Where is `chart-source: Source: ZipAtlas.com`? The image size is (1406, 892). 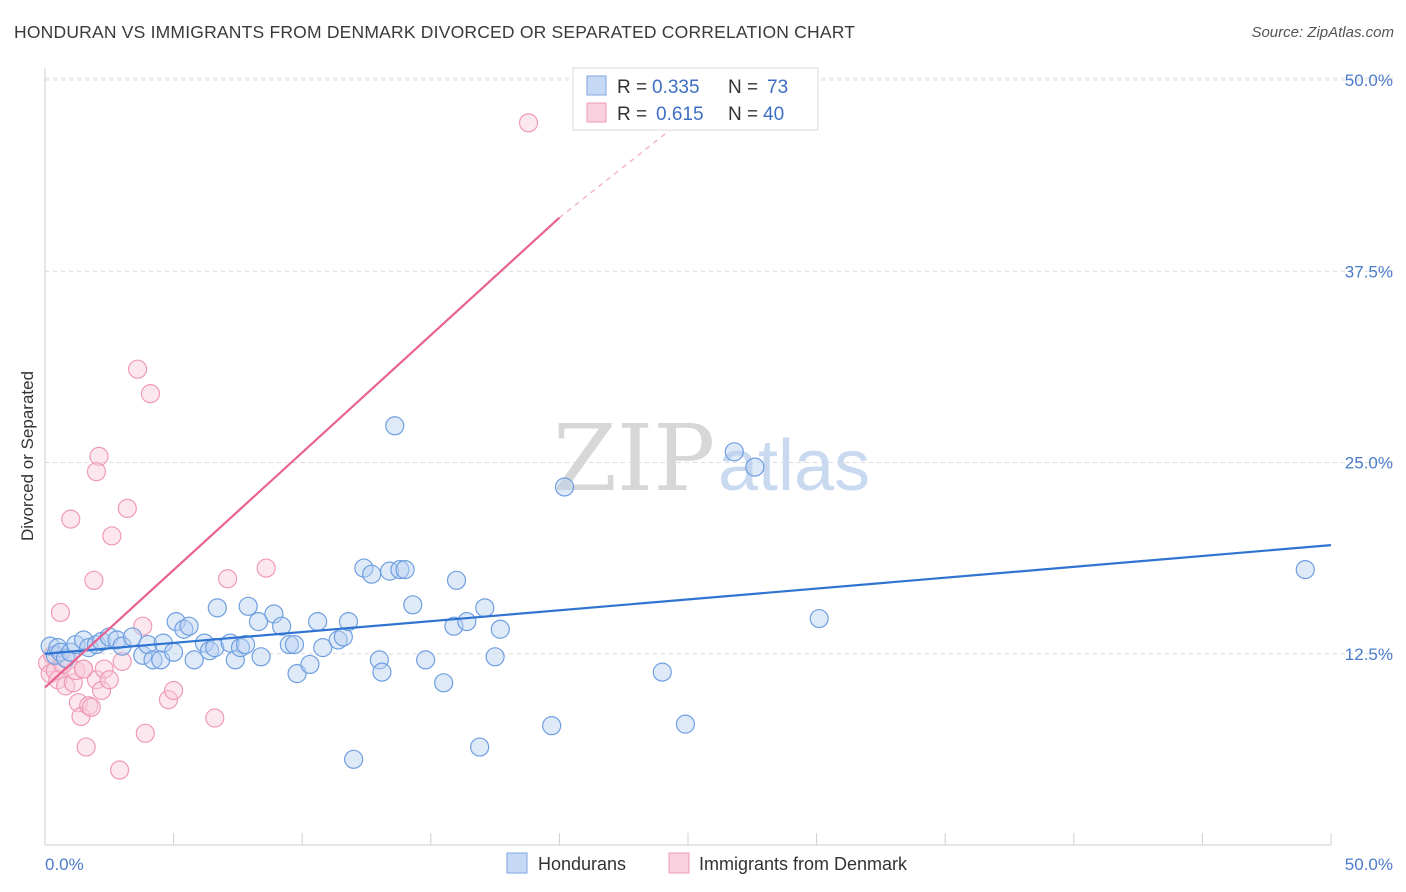 chart-source: Source: ZipAtlas.com is located at coordinates (1322, 32).